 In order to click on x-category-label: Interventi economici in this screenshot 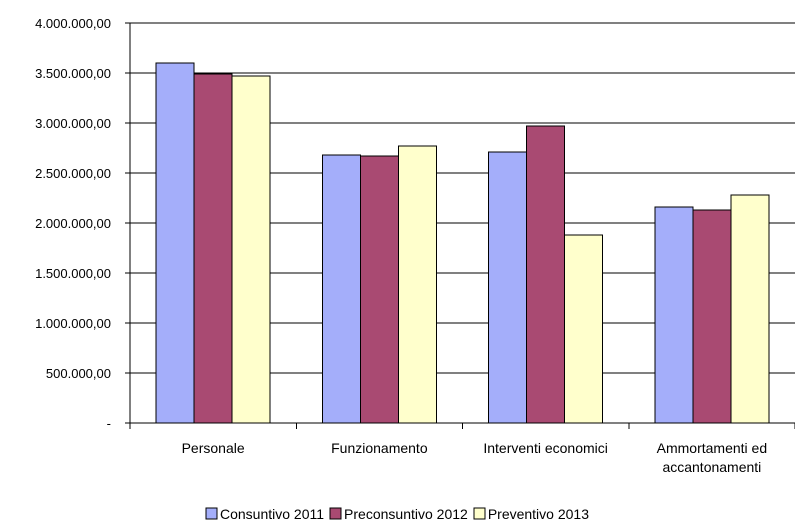, I will do `click(545, 448)`.